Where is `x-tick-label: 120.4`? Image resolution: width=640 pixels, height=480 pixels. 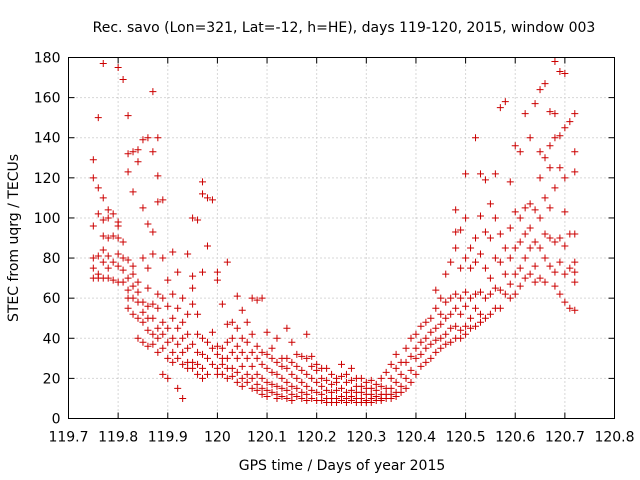 x-tick-label: 120.4 is located at coordinates (416, 438).